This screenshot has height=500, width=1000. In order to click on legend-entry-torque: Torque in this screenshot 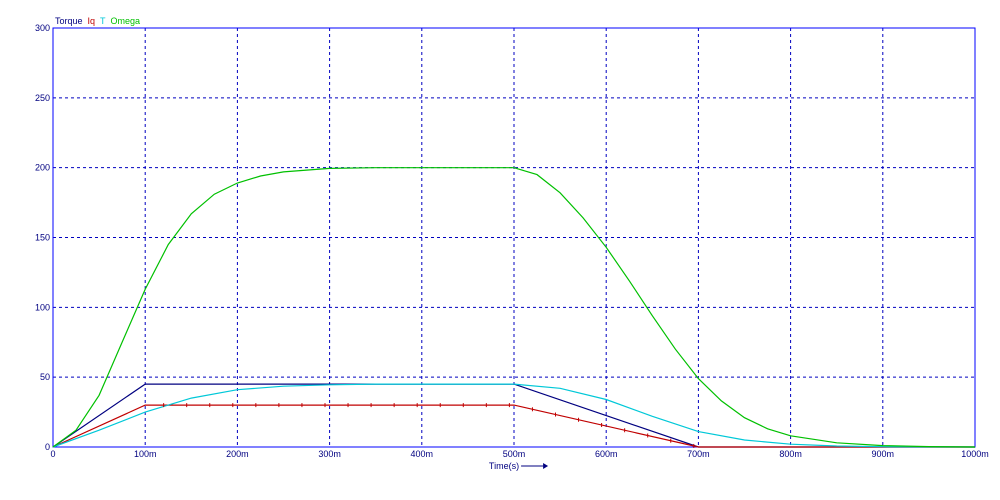, I will do `click(69, 21)`.